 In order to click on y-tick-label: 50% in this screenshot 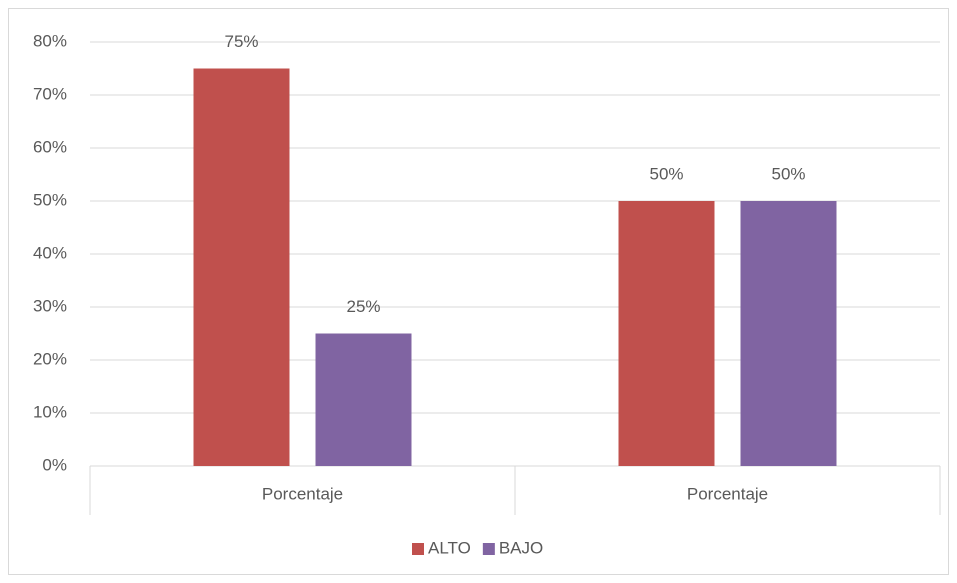, I will do `click(50, 199)`.